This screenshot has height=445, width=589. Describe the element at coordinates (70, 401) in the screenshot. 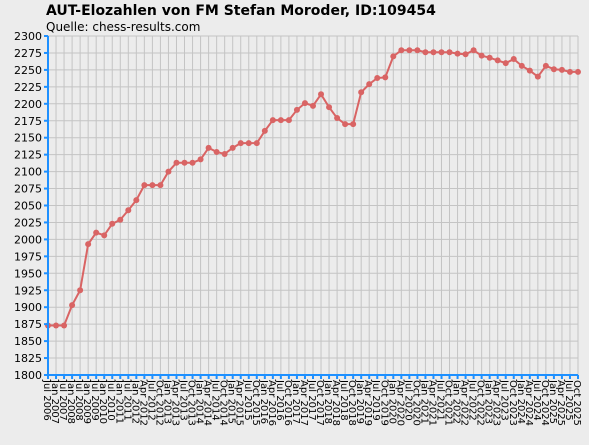

I see `x-tick-label: Jan 2008` at that location.